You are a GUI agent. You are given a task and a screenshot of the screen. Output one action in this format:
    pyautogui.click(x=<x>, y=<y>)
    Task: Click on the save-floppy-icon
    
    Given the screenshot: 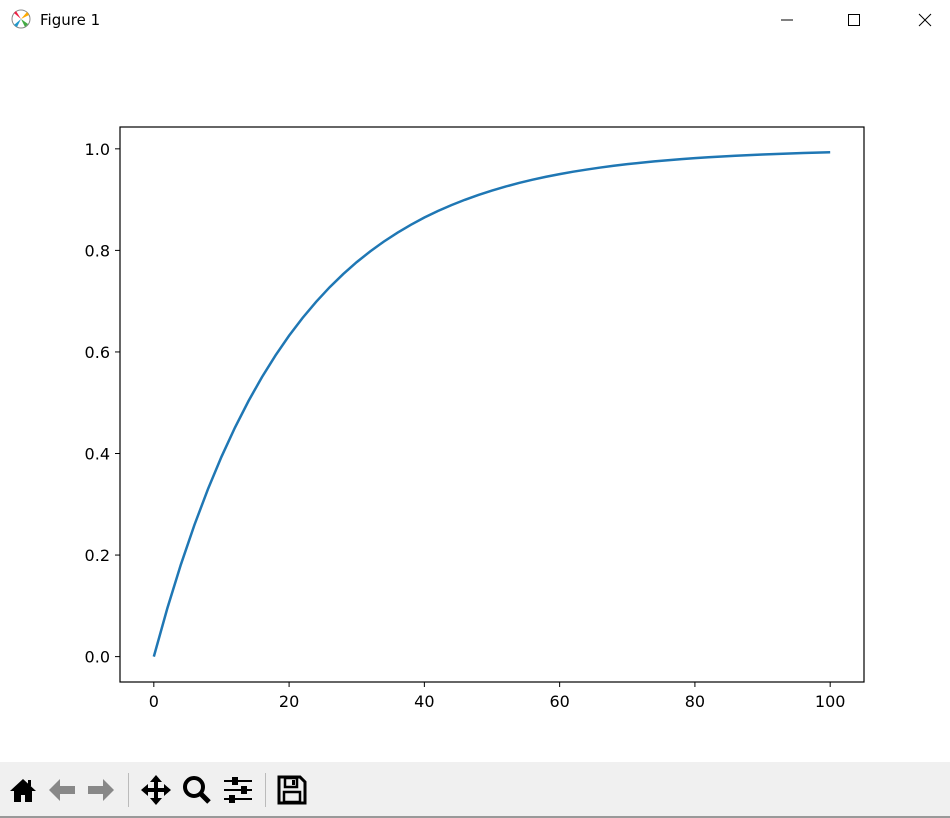 What is the action you would take?
    pyautogui.click(x=292, y=790)
    